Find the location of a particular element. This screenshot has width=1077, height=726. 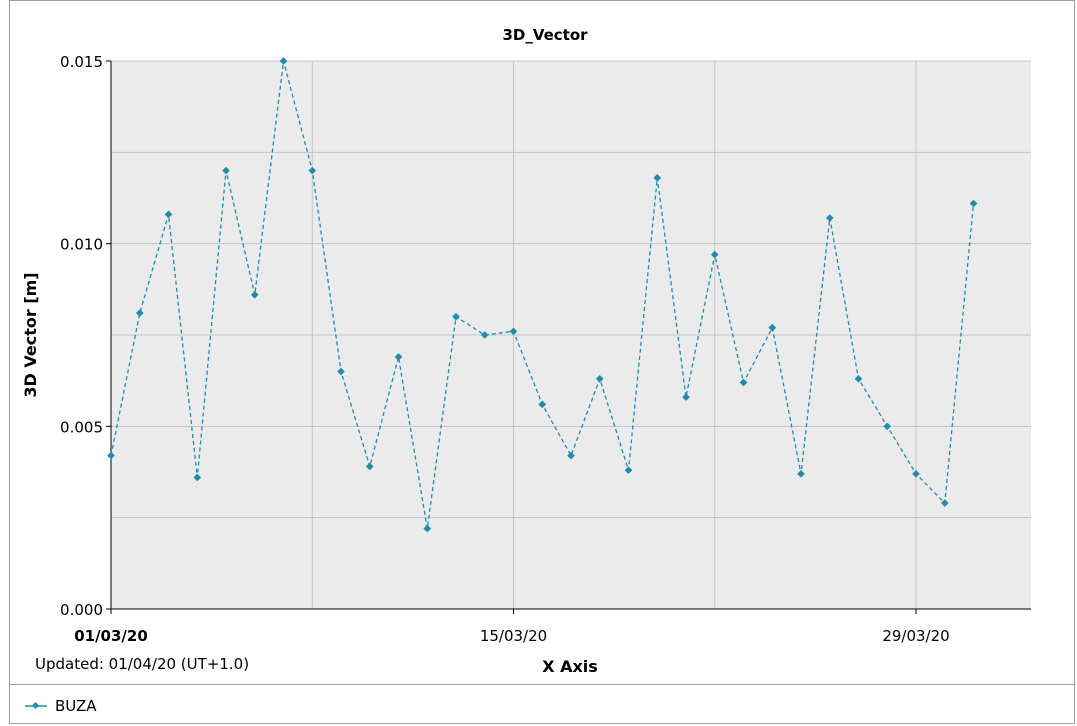

y-axis-title: 3D Vector [m] is located at coordinates (30, 334).